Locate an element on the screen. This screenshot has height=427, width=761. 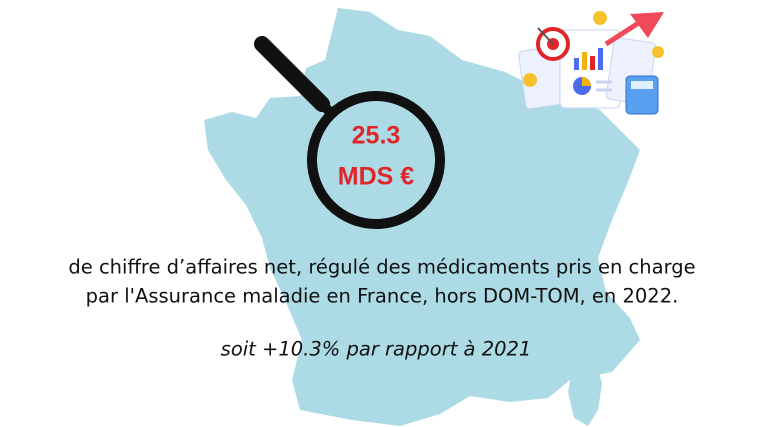
magnifier-lens is located at coordinates (376, 160).